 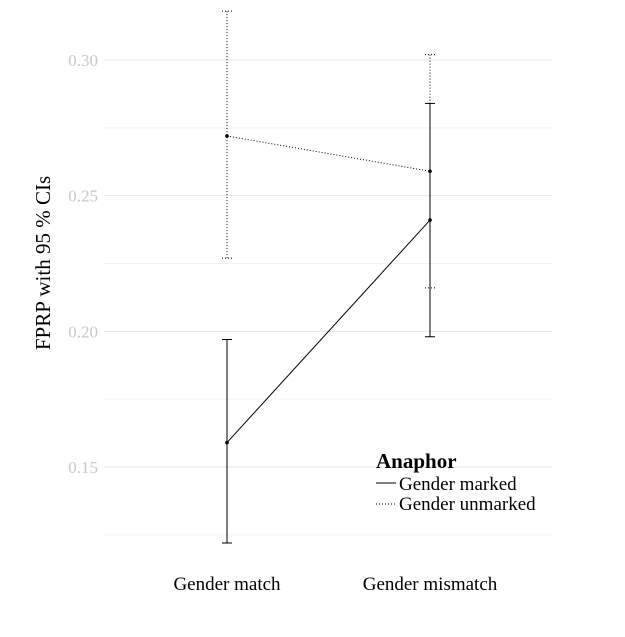 I want to click on x-tick-label: Gender mismatch, so click(x=430, y=584).